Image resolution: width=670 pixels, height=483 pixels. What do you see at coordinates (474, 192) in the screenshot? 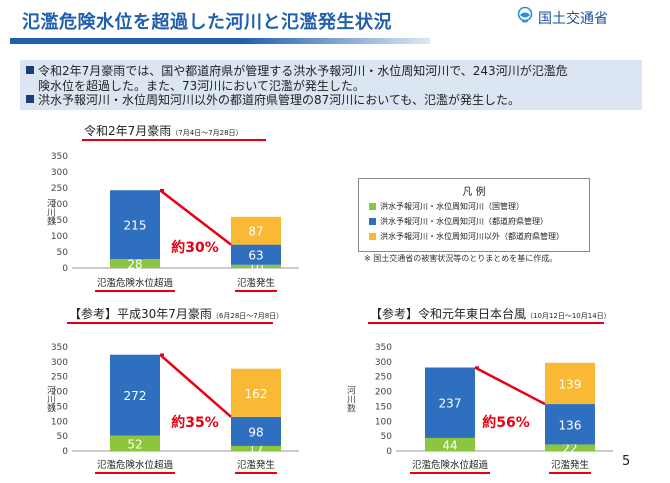
I see `legend-title: 凡 例` at bounding box center [474, 192].